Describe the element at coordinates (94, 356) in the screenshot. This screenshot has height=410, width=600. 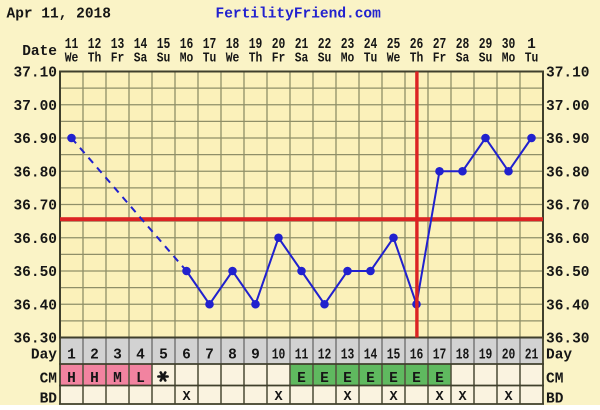
I see `svg-text: 2` at that location.